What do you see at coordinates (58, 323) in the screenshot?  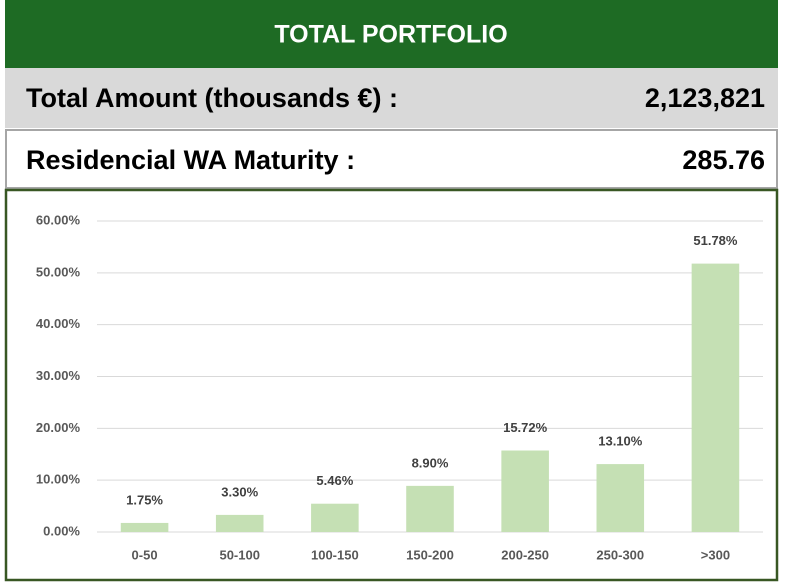 I see `y-tick-label: 40.00%` at bounding box center [58, 323].